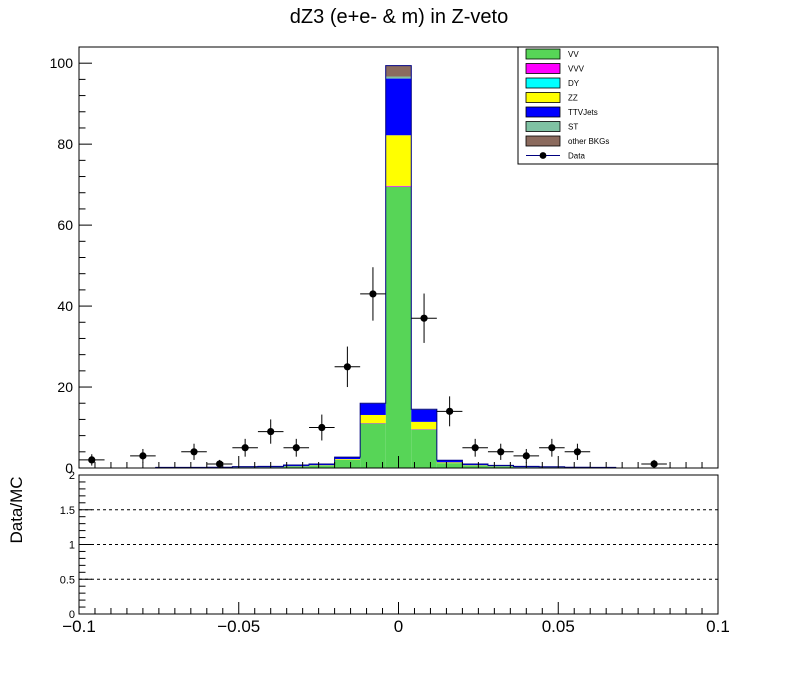 This screenshot has width=798, height=676. Describe the element at coordinates (72, 615) in the screenshot. I see `ratio-y-tick-label-0: 0` at that location.